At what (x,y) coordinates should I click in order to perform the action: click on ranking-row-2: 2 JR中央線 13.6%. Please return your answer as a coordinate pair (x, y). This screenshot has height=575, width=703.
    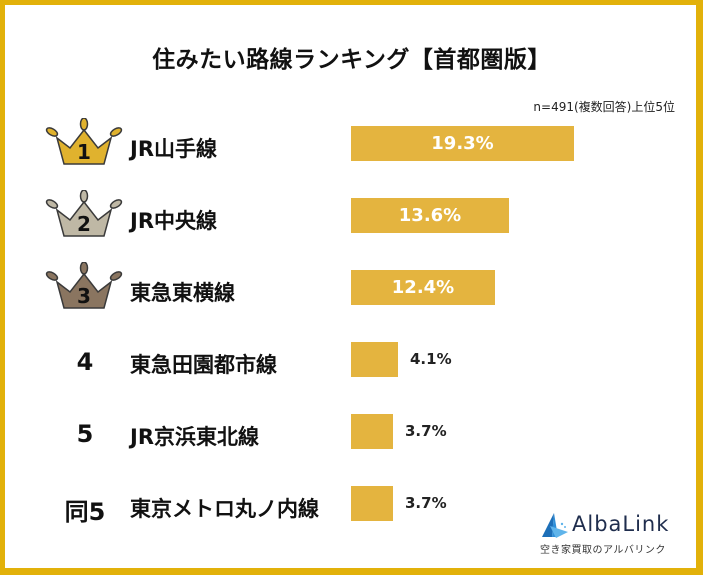
    Looking at the image, I should click on (351, 215).